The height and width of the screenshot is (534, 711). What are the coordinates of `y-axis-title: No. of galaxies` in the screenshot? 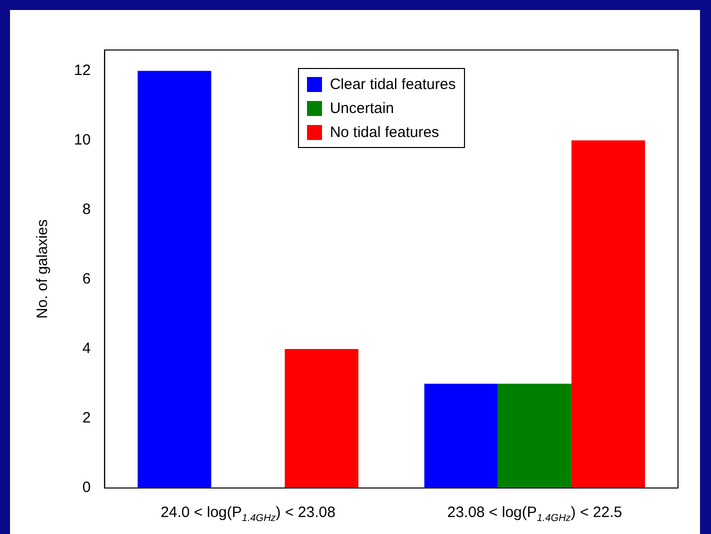 It's located at (43, 269).